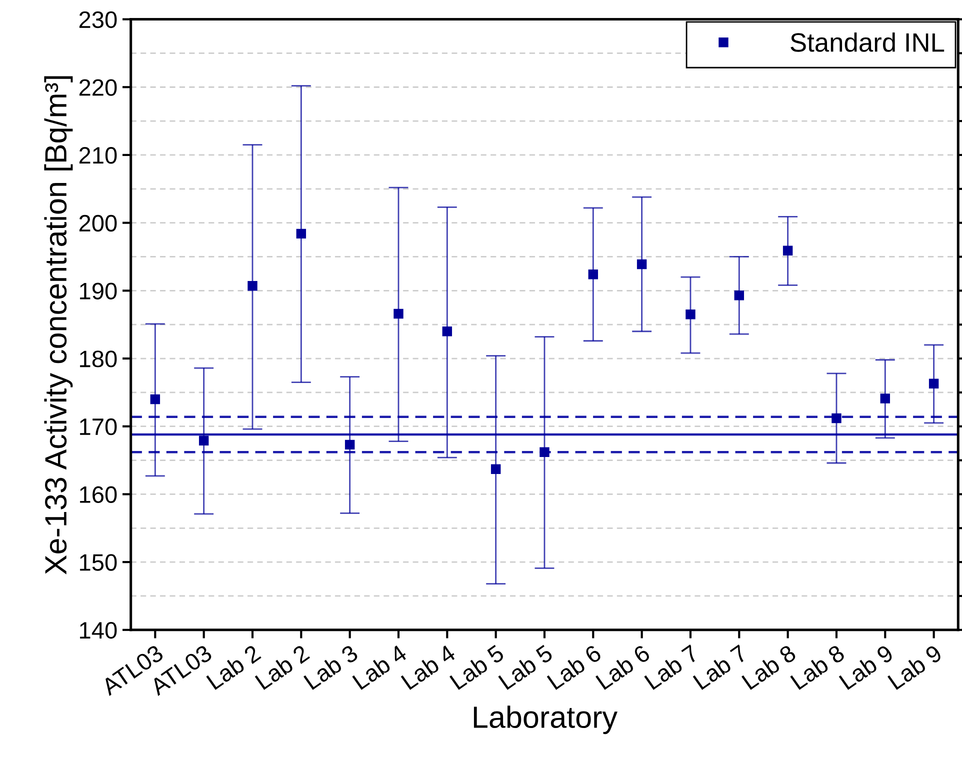 The height and width of the screenshot is (771, 962). I want to click on y-tick-label: 140, so click(98, 630).